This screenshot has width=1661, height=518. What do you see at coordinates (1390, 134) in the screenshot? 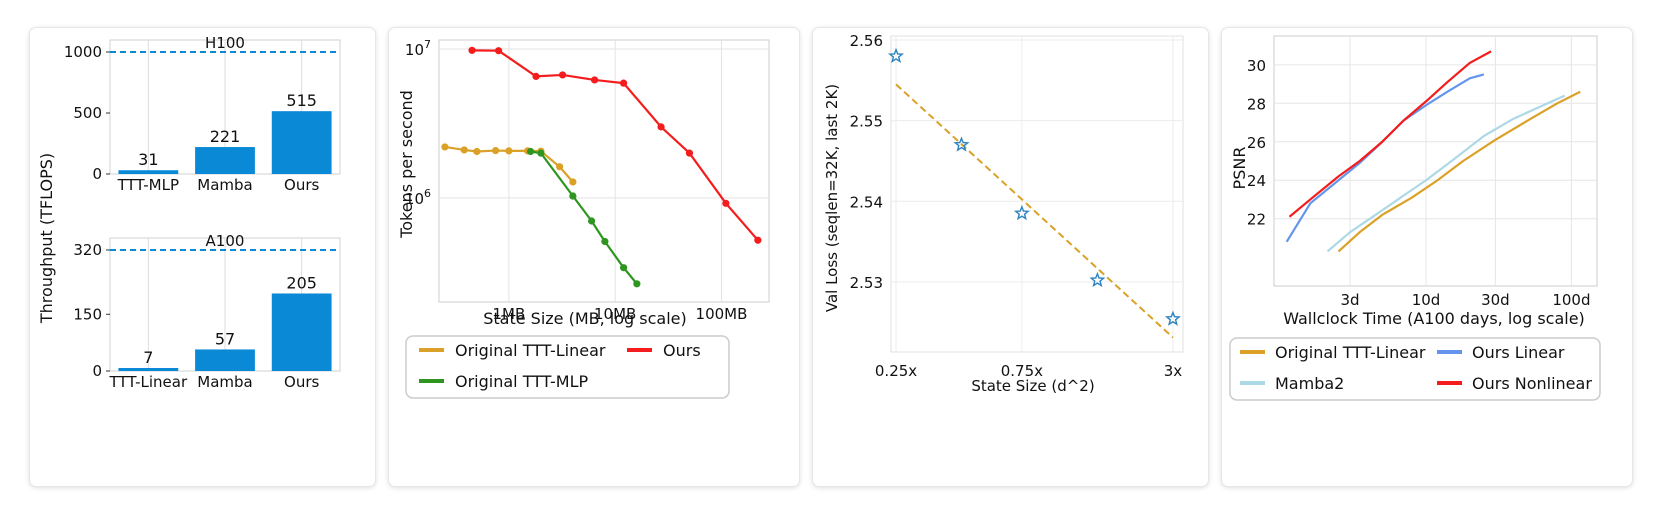
I see `psnr-series-line-ours-nonlinear` at bounding box center [1390, 134].